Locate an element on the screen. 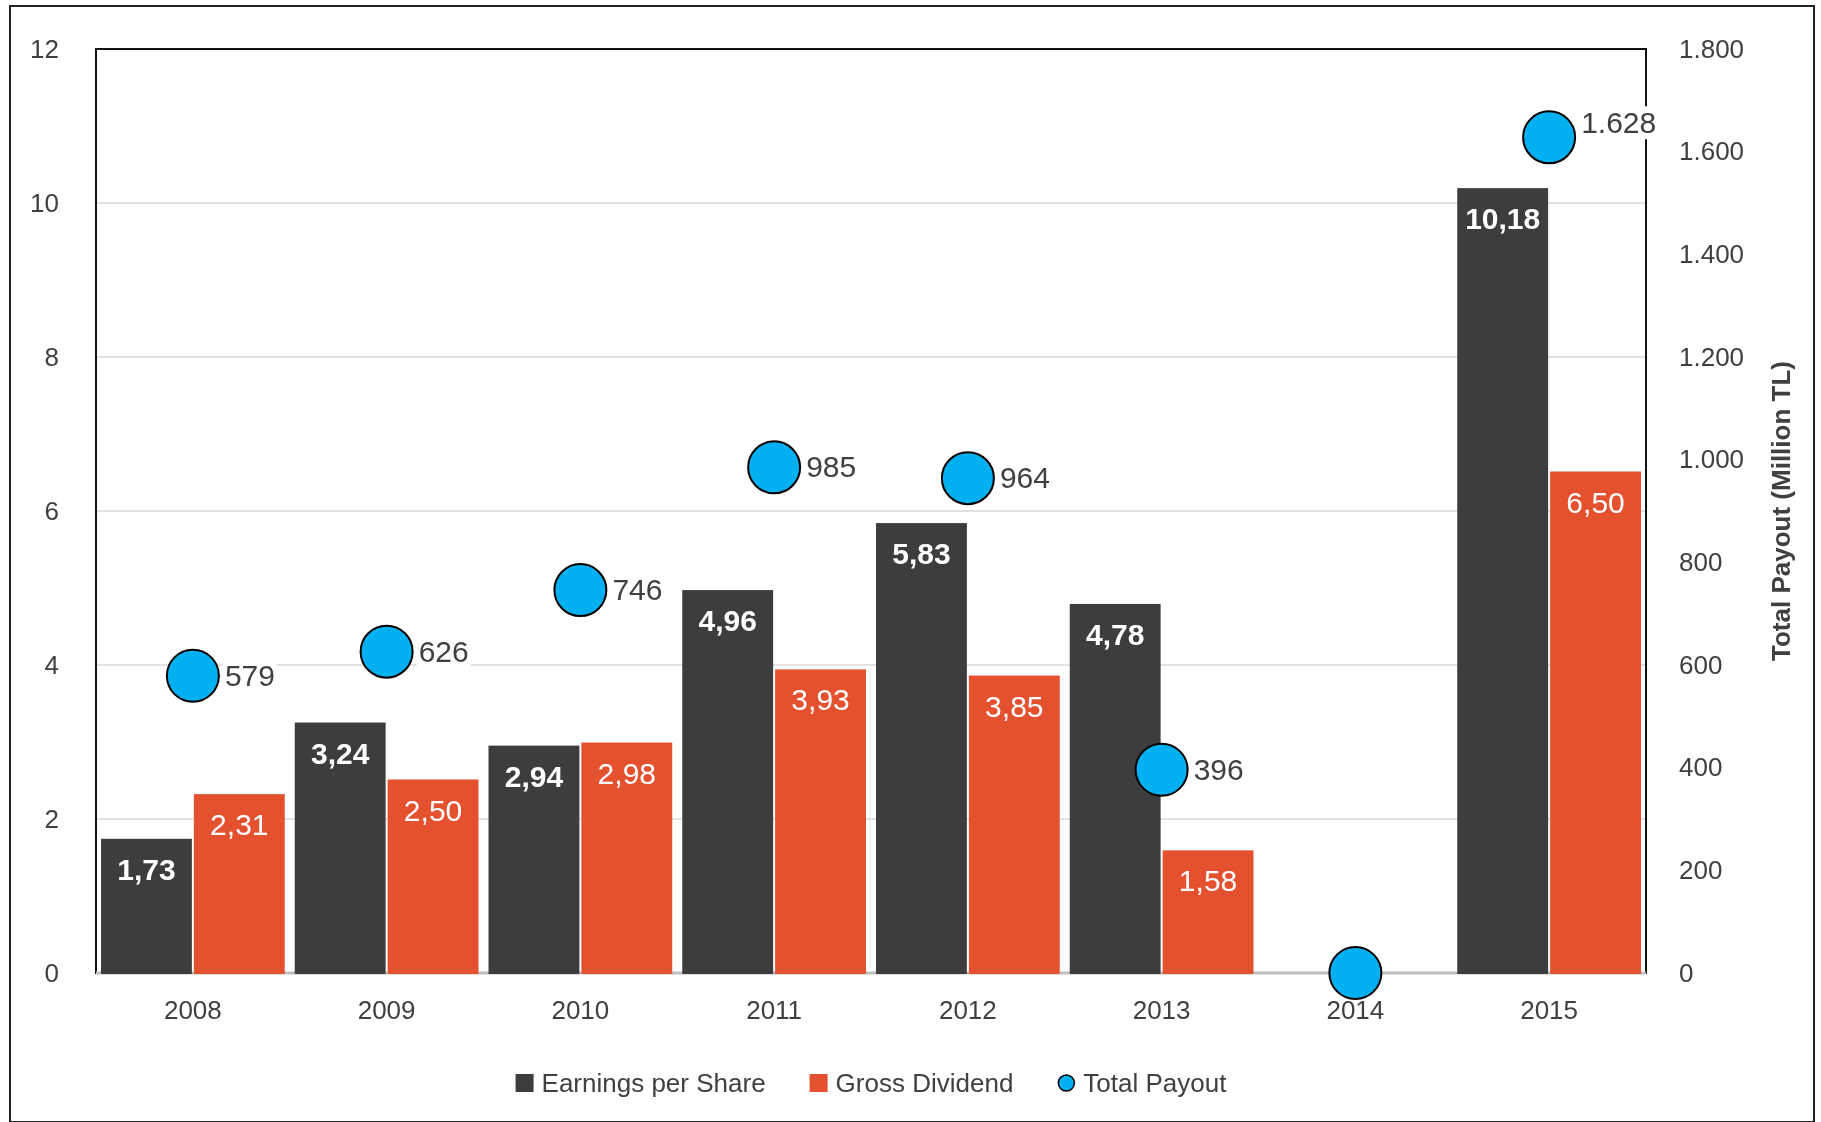 This screenshot has height=1122, width=1821. data-label: 3,85 is located at coordinates (1014, 706).